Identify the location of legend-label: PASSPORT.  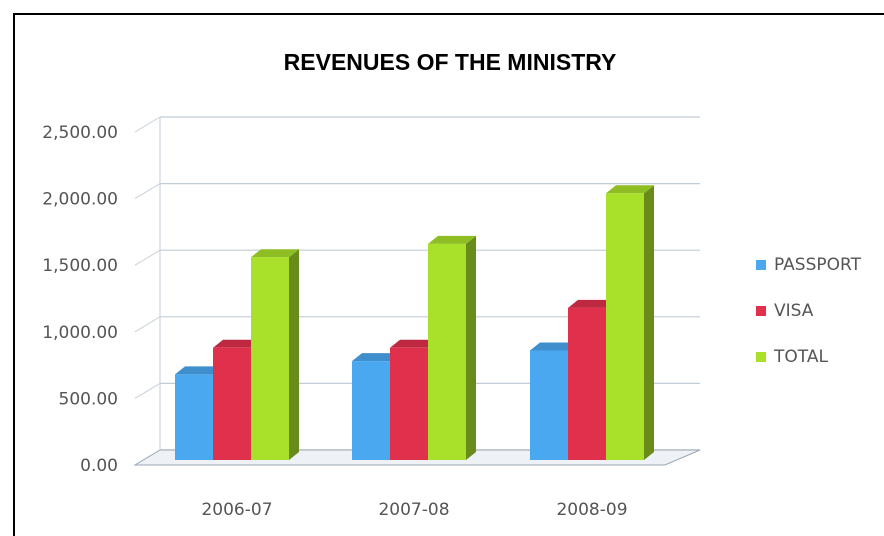
(818, 265).